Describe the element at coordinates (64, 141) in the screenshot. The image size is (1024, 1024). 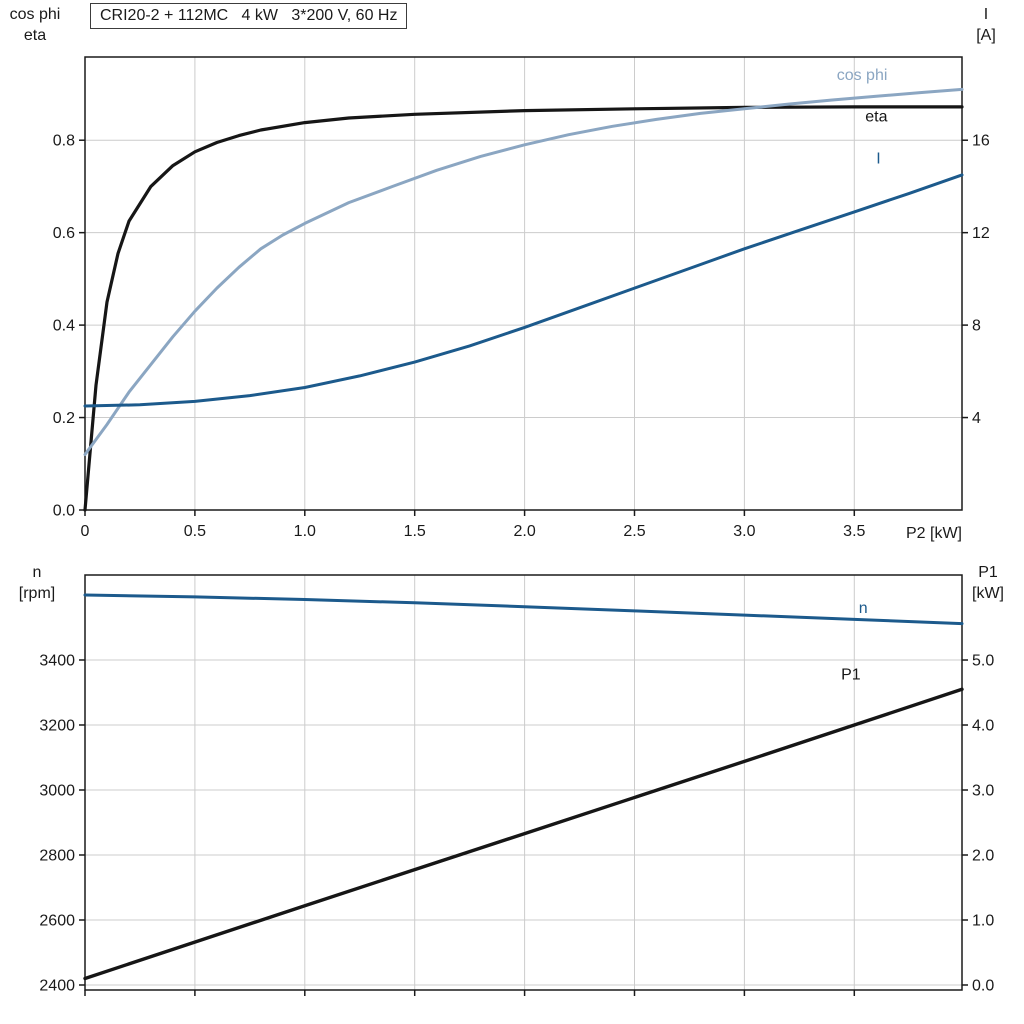
I see `y-left-tick-label: 0.8` at that location.